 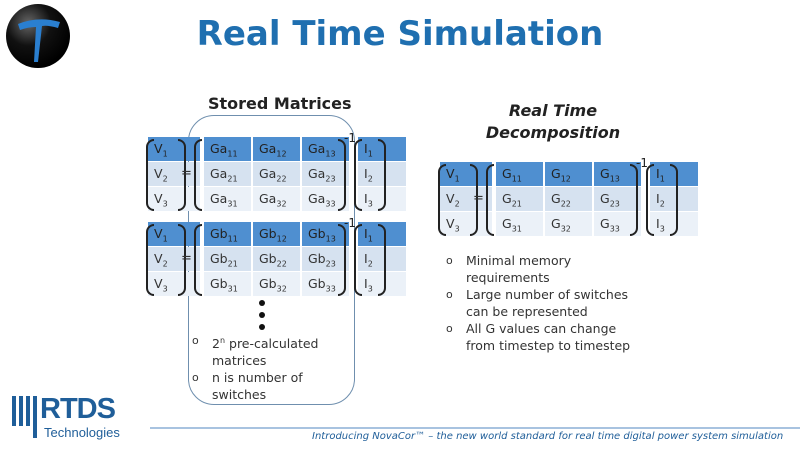 I want to click on cell-subscript: 11, so click(x=232, y=239).